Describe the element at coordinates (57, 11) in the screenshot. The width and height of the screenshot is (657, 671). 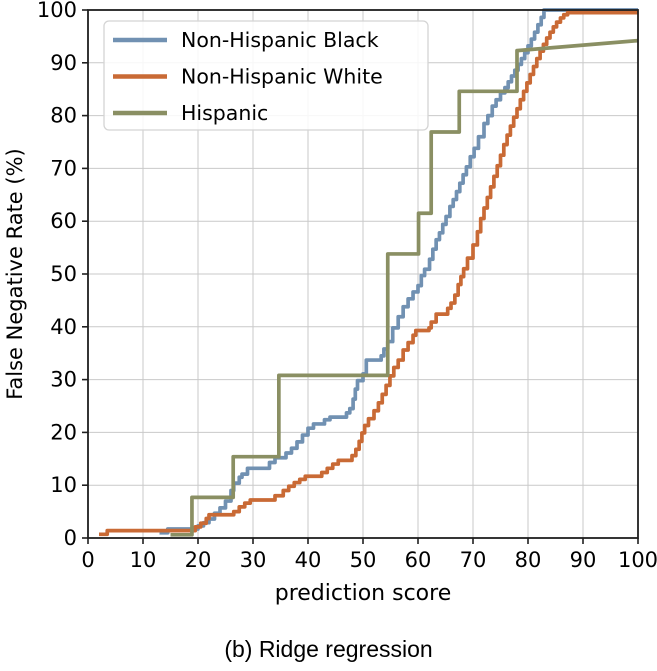
I see `y-tick-label: 100` at that location.